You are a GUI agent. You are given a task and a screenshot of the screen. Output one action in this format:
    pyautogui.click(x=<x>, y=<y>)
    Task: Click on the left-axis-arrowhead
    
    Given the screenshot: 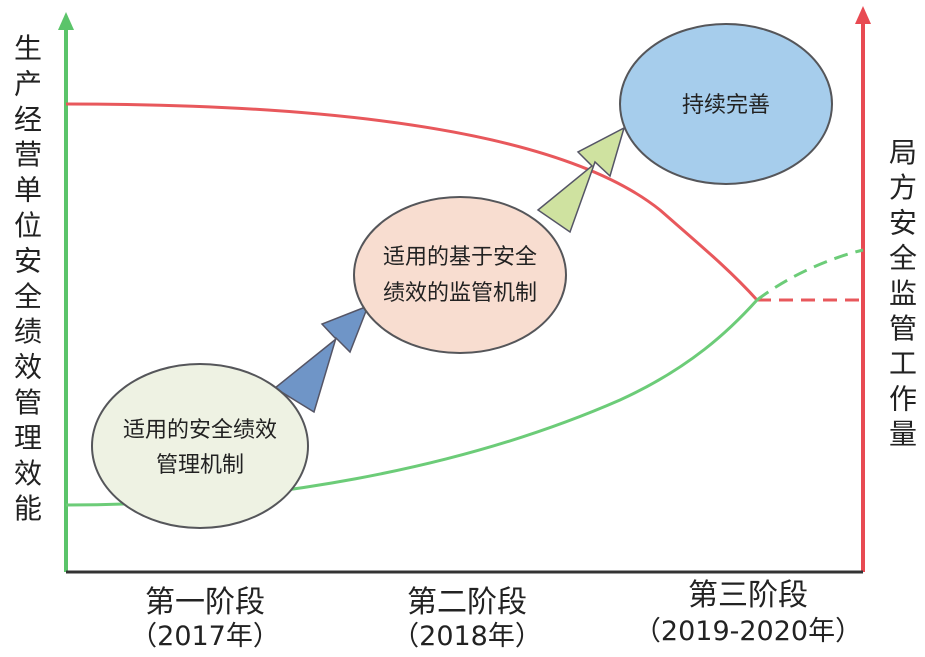 What is the action you would take?
    pyautogui.click(x=66, y=21)
    